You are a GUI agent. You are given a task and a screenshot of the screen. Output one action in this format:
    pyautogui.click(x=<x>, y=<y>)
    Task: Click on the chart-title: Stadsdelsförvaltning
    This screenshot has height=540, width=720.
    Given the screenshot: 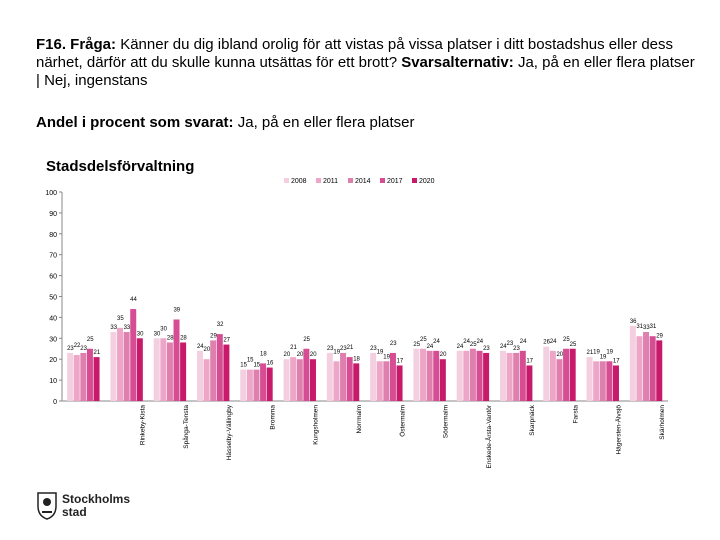 What is the action you would take?
    pyautogui.click(x=120, y=166)
    